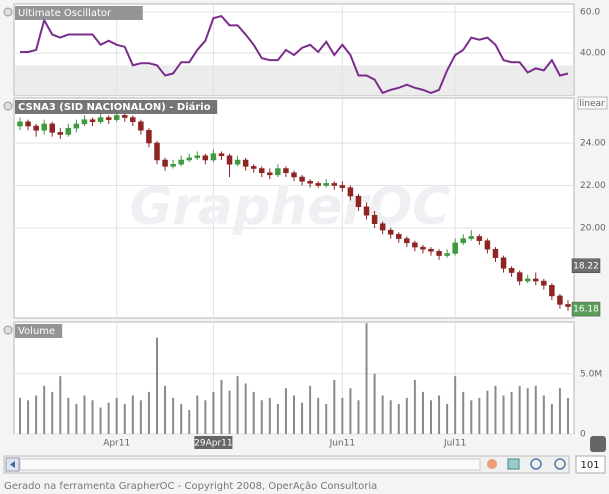 Image resolution: width=609 pixels, height=494 pixels. What do you see at coordinates (250, 464) in the screenshot?
I see `scroll-thumb` at bounding box center [250, 464].